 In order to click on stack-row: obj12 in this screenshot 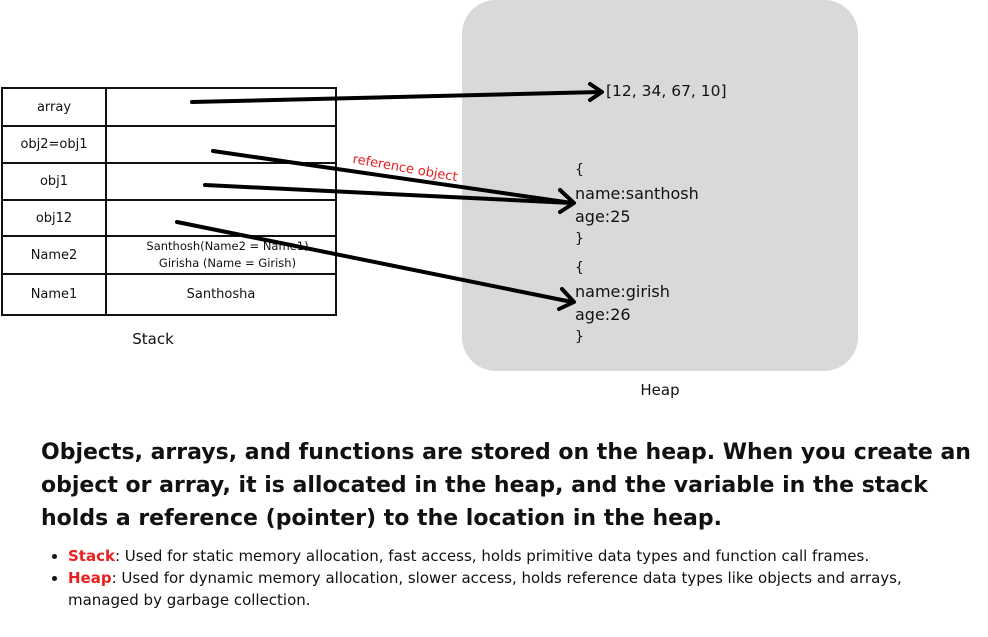, I will do `click(169, 218)`.